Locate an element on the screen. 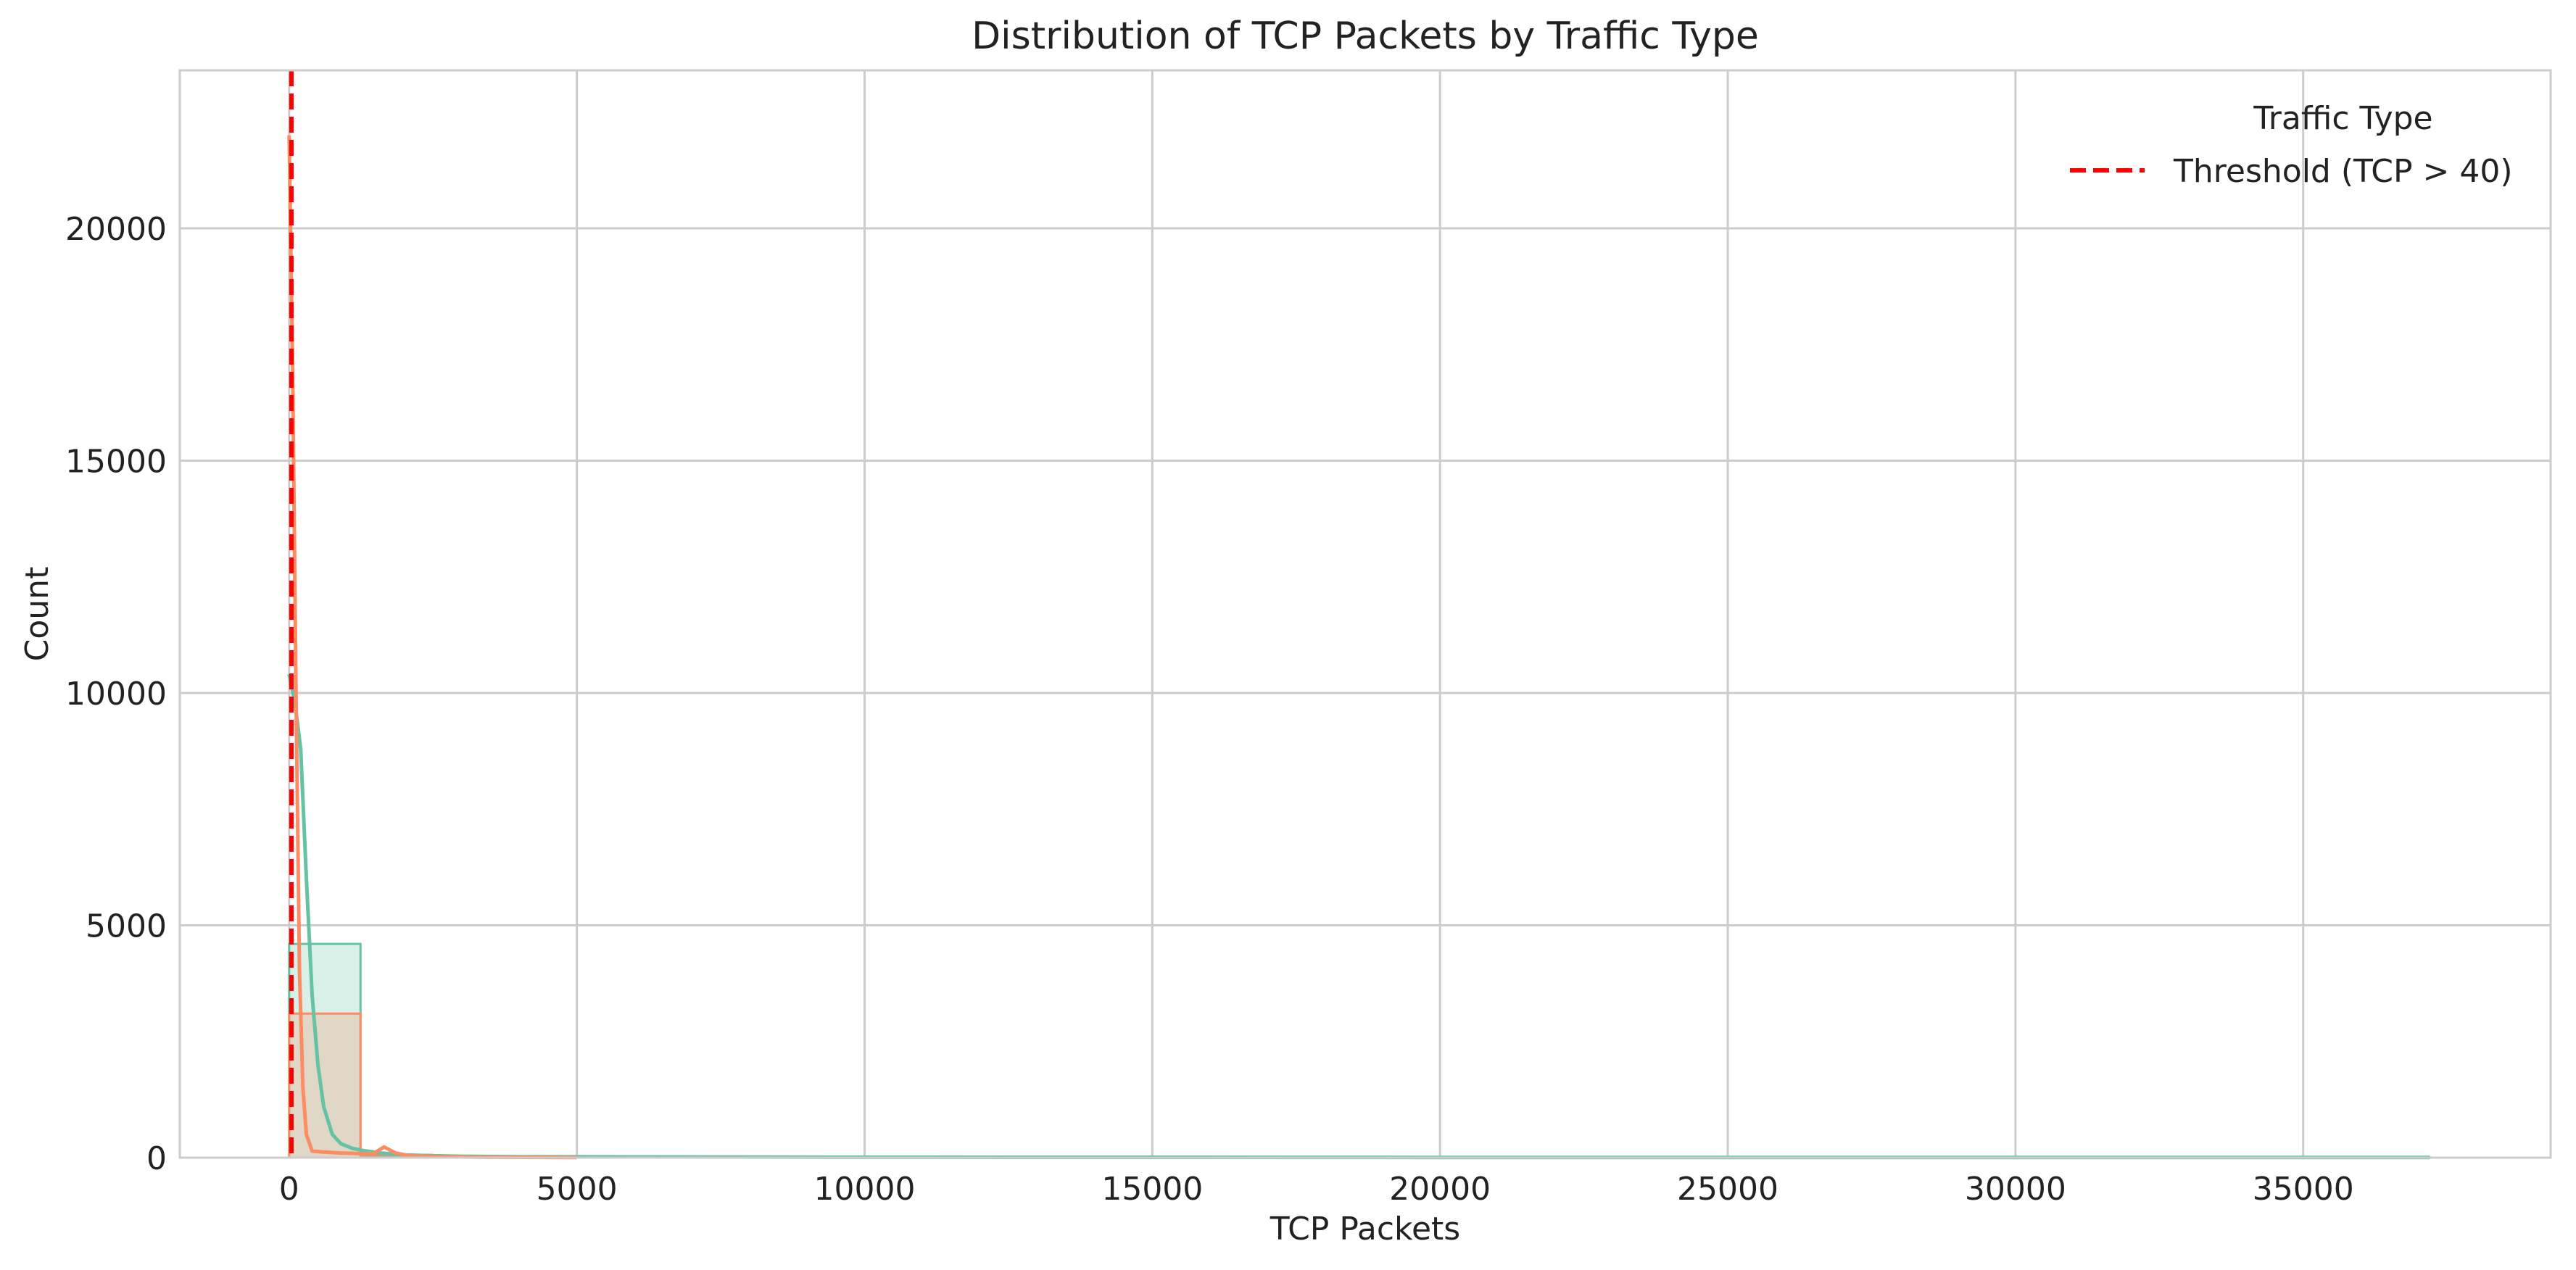 The height and width of the screenshot is (1270, 2576). y-tick-label: 10000 is located at coordinates (116, 694).